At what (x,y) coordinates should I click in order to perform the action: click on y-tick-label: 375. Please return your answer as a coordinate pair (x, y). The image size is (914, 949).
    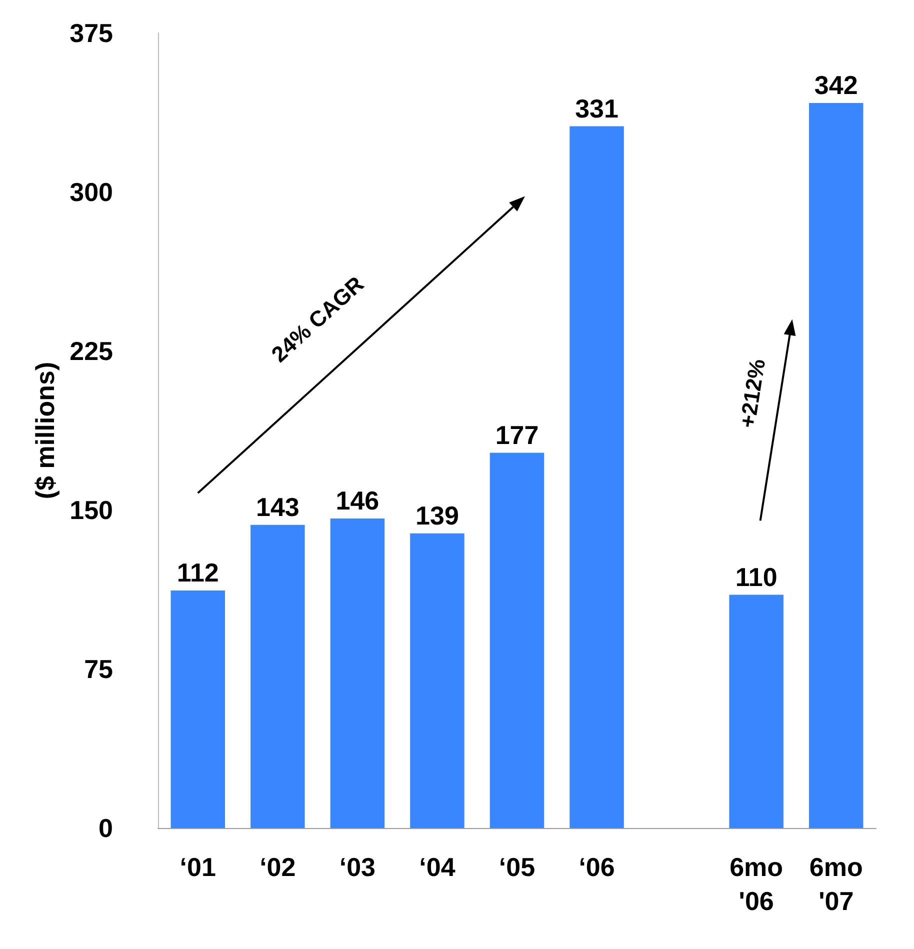
    Looking at the image, I should click on (91, 33).